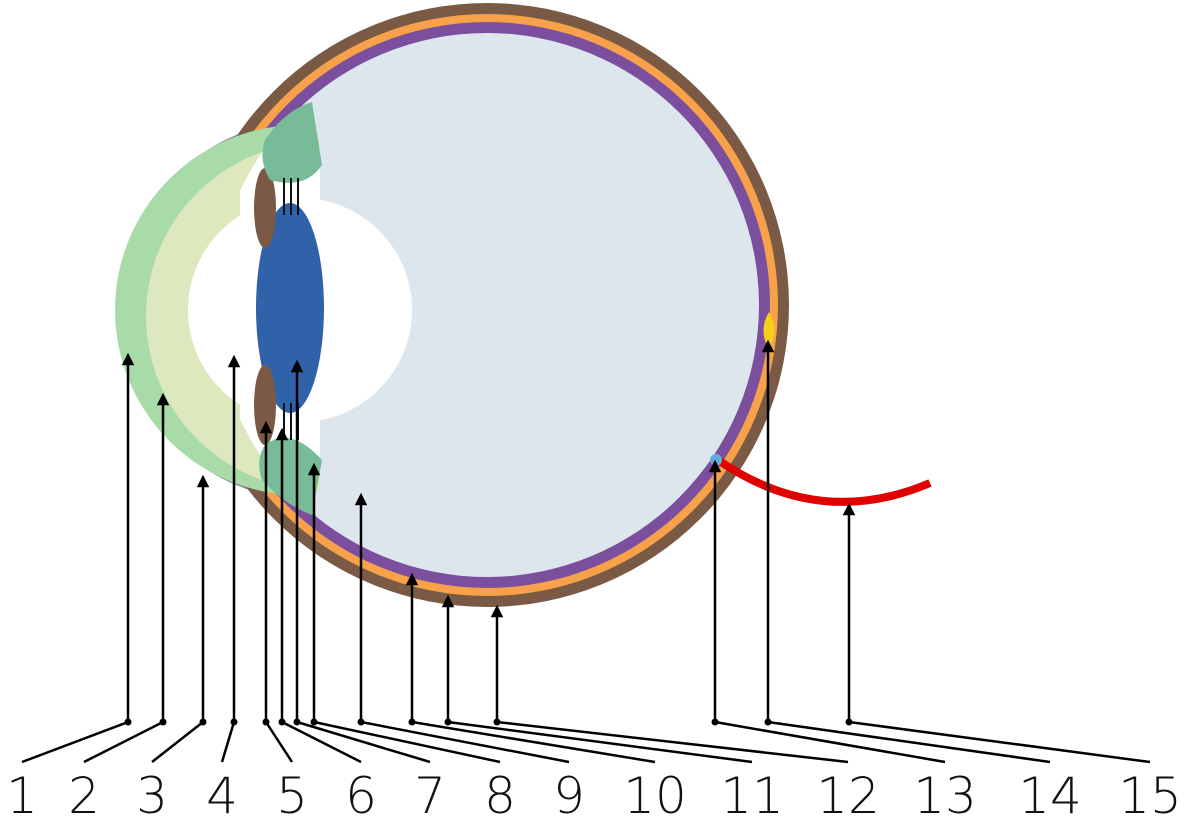 Image resolution: width=1188 pixels, height=823 pixels. Describe the element at coordinates (292, 142) in the screenshot. I see `ciliary-top` at that location.